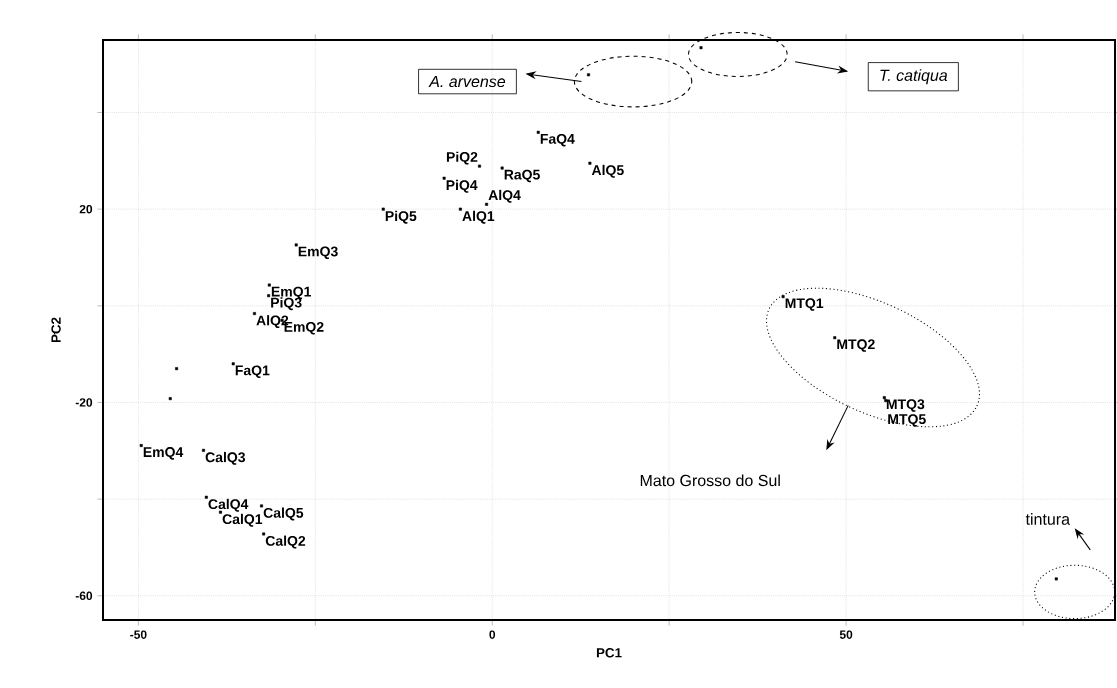 The image size is (1117, 688). What do you see at coordinates (401, 217) in the screenshot?
I see `annotation: PiQ5` at bounding box center [401, 217].